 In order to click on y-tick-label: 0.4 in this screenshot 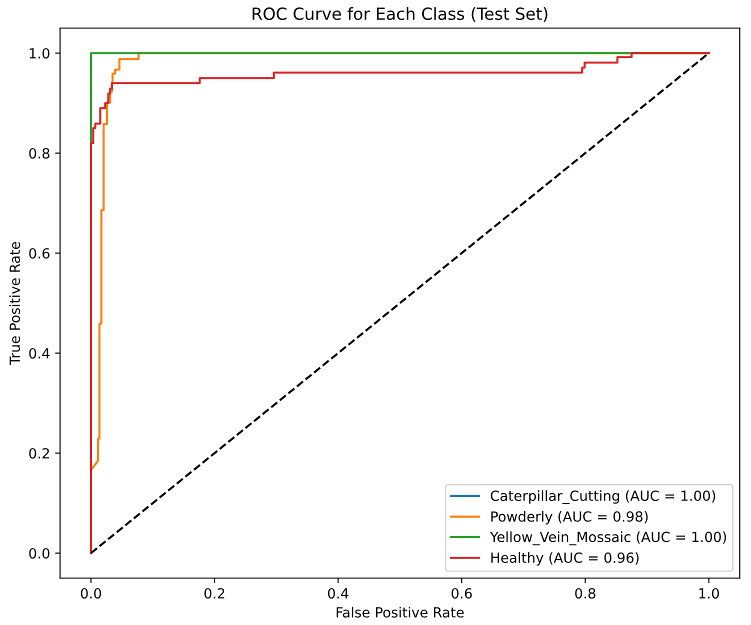, I will do `click(39, 353)`.